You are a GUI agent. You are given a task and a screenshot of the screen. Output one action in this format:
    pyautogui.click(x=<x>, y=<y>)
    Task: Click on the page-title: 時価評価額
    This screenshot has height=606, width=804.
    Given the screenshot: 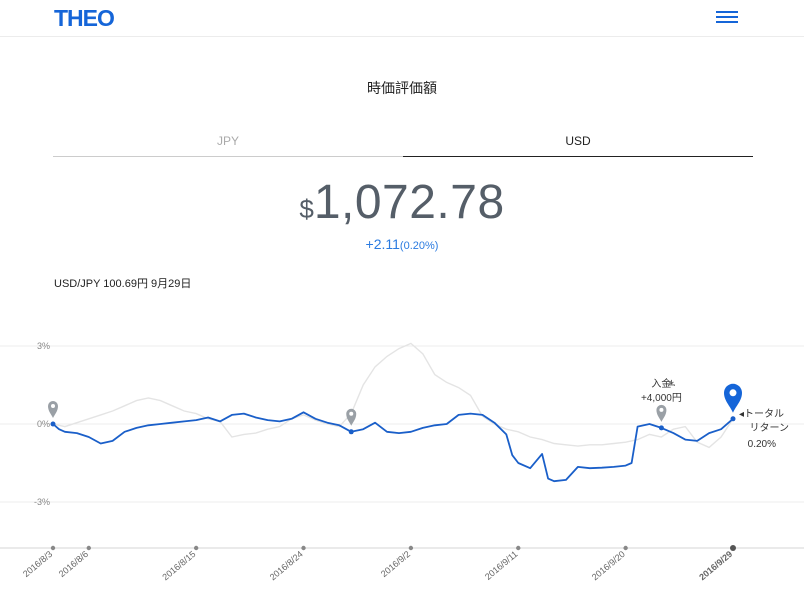 What is the action you would take?
    pyautogui.click(x=402, y=88)
    